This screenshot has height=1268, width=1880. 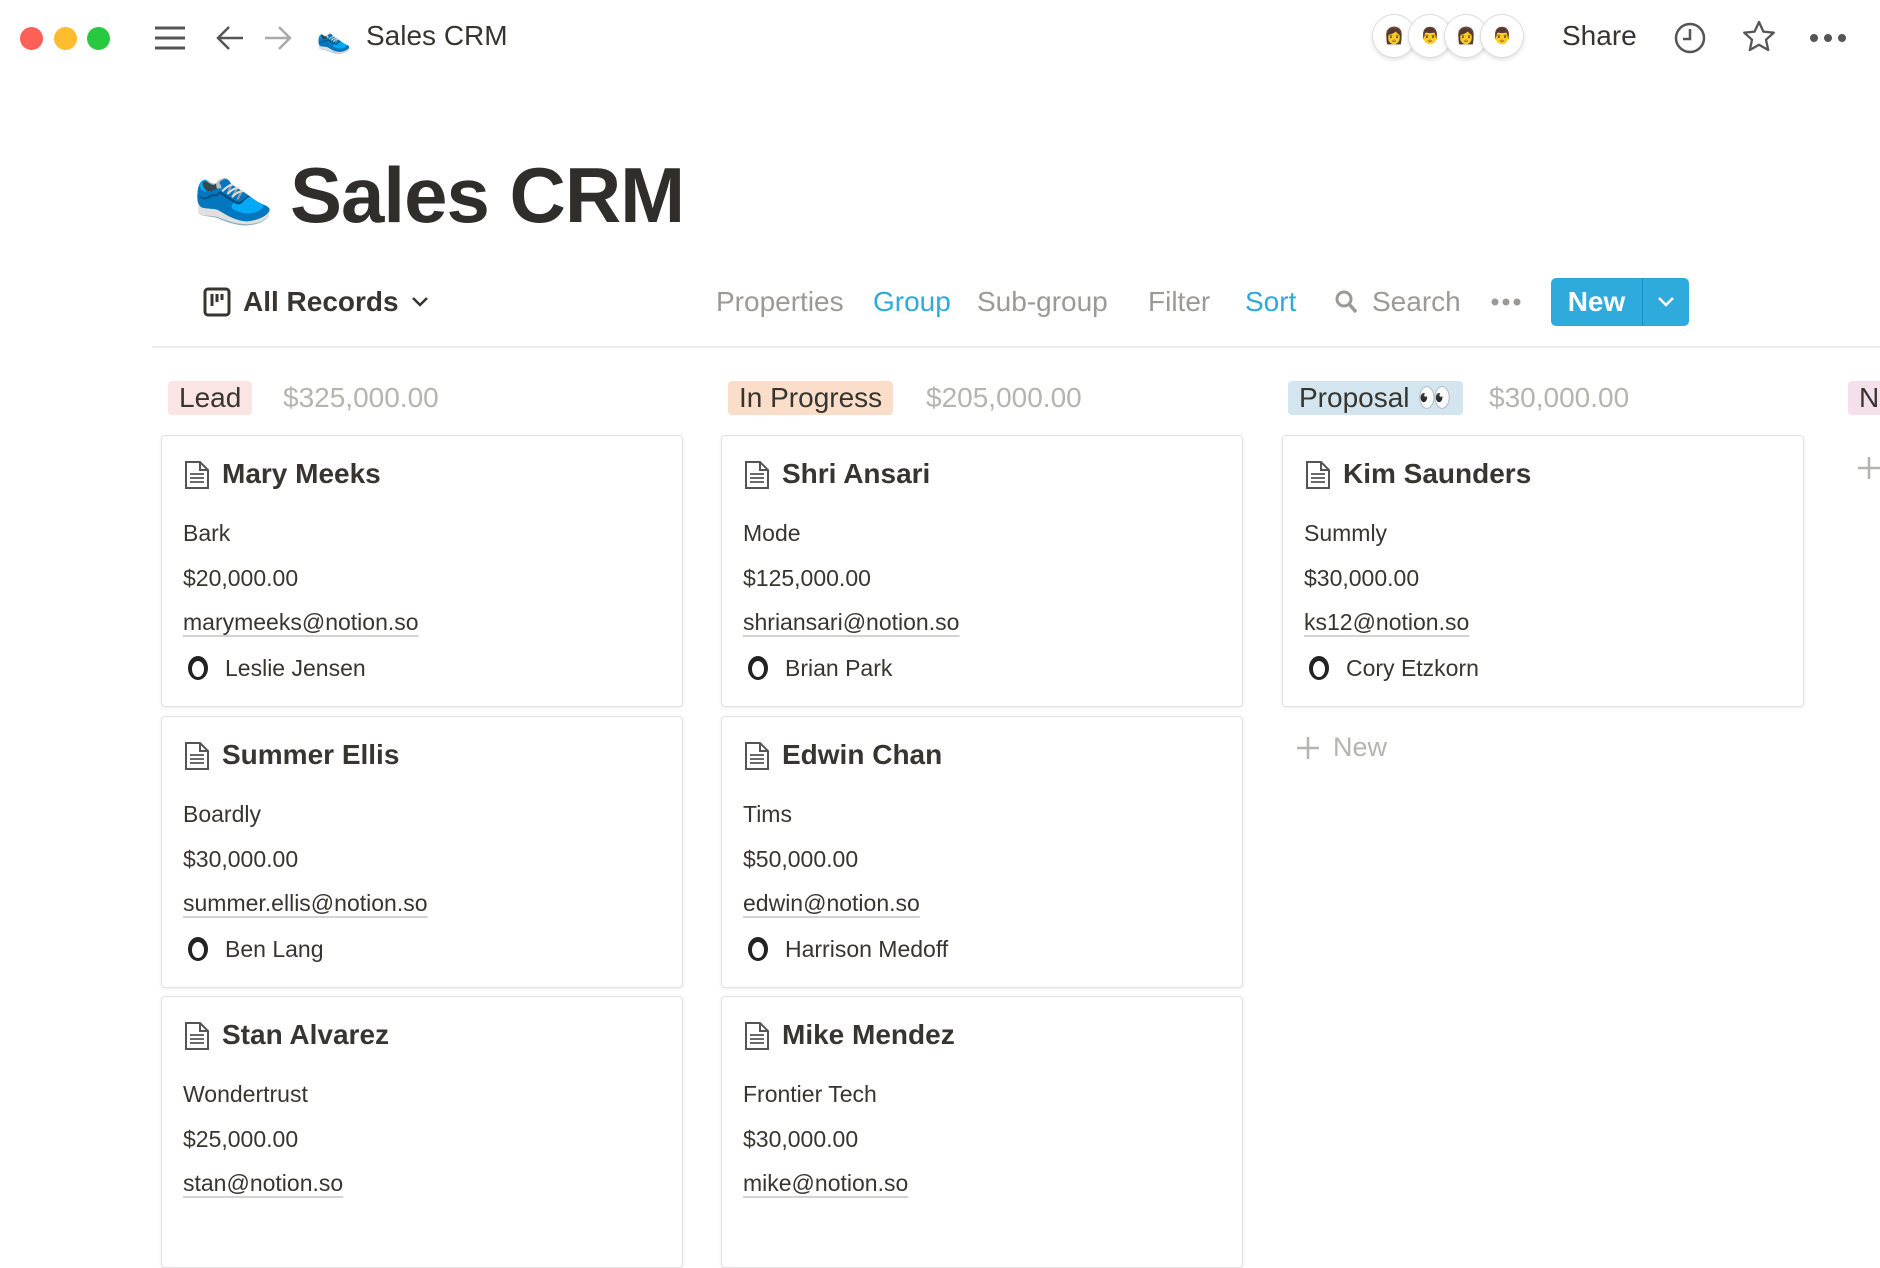 I want to click on window-title: Sales CRM, so click(x=437, y=35).